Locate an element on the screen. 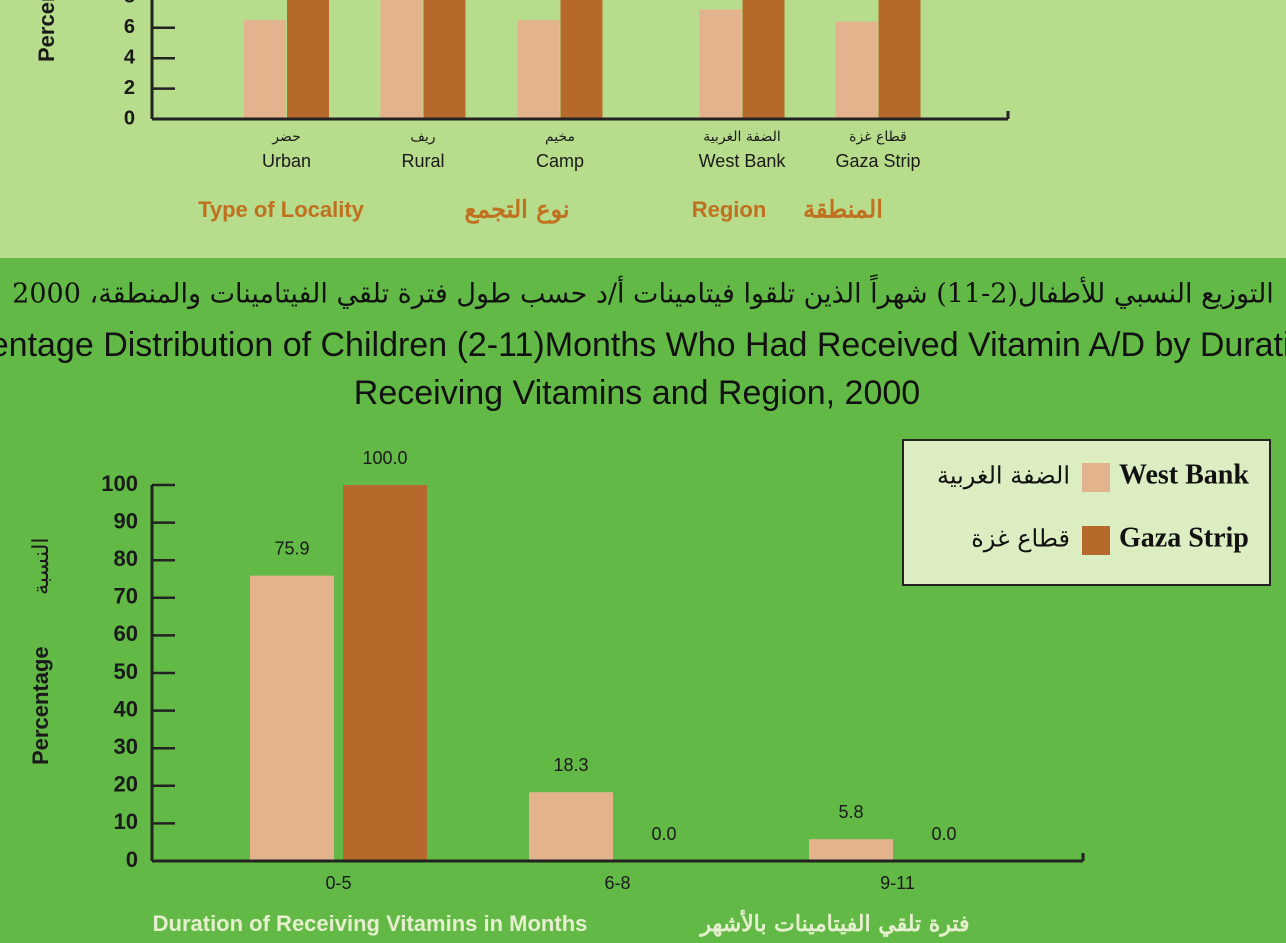 Image resolution: width=1286 pixels, height=943 pixels. y-tick-label: 50 is located at coordinates (126, 671).